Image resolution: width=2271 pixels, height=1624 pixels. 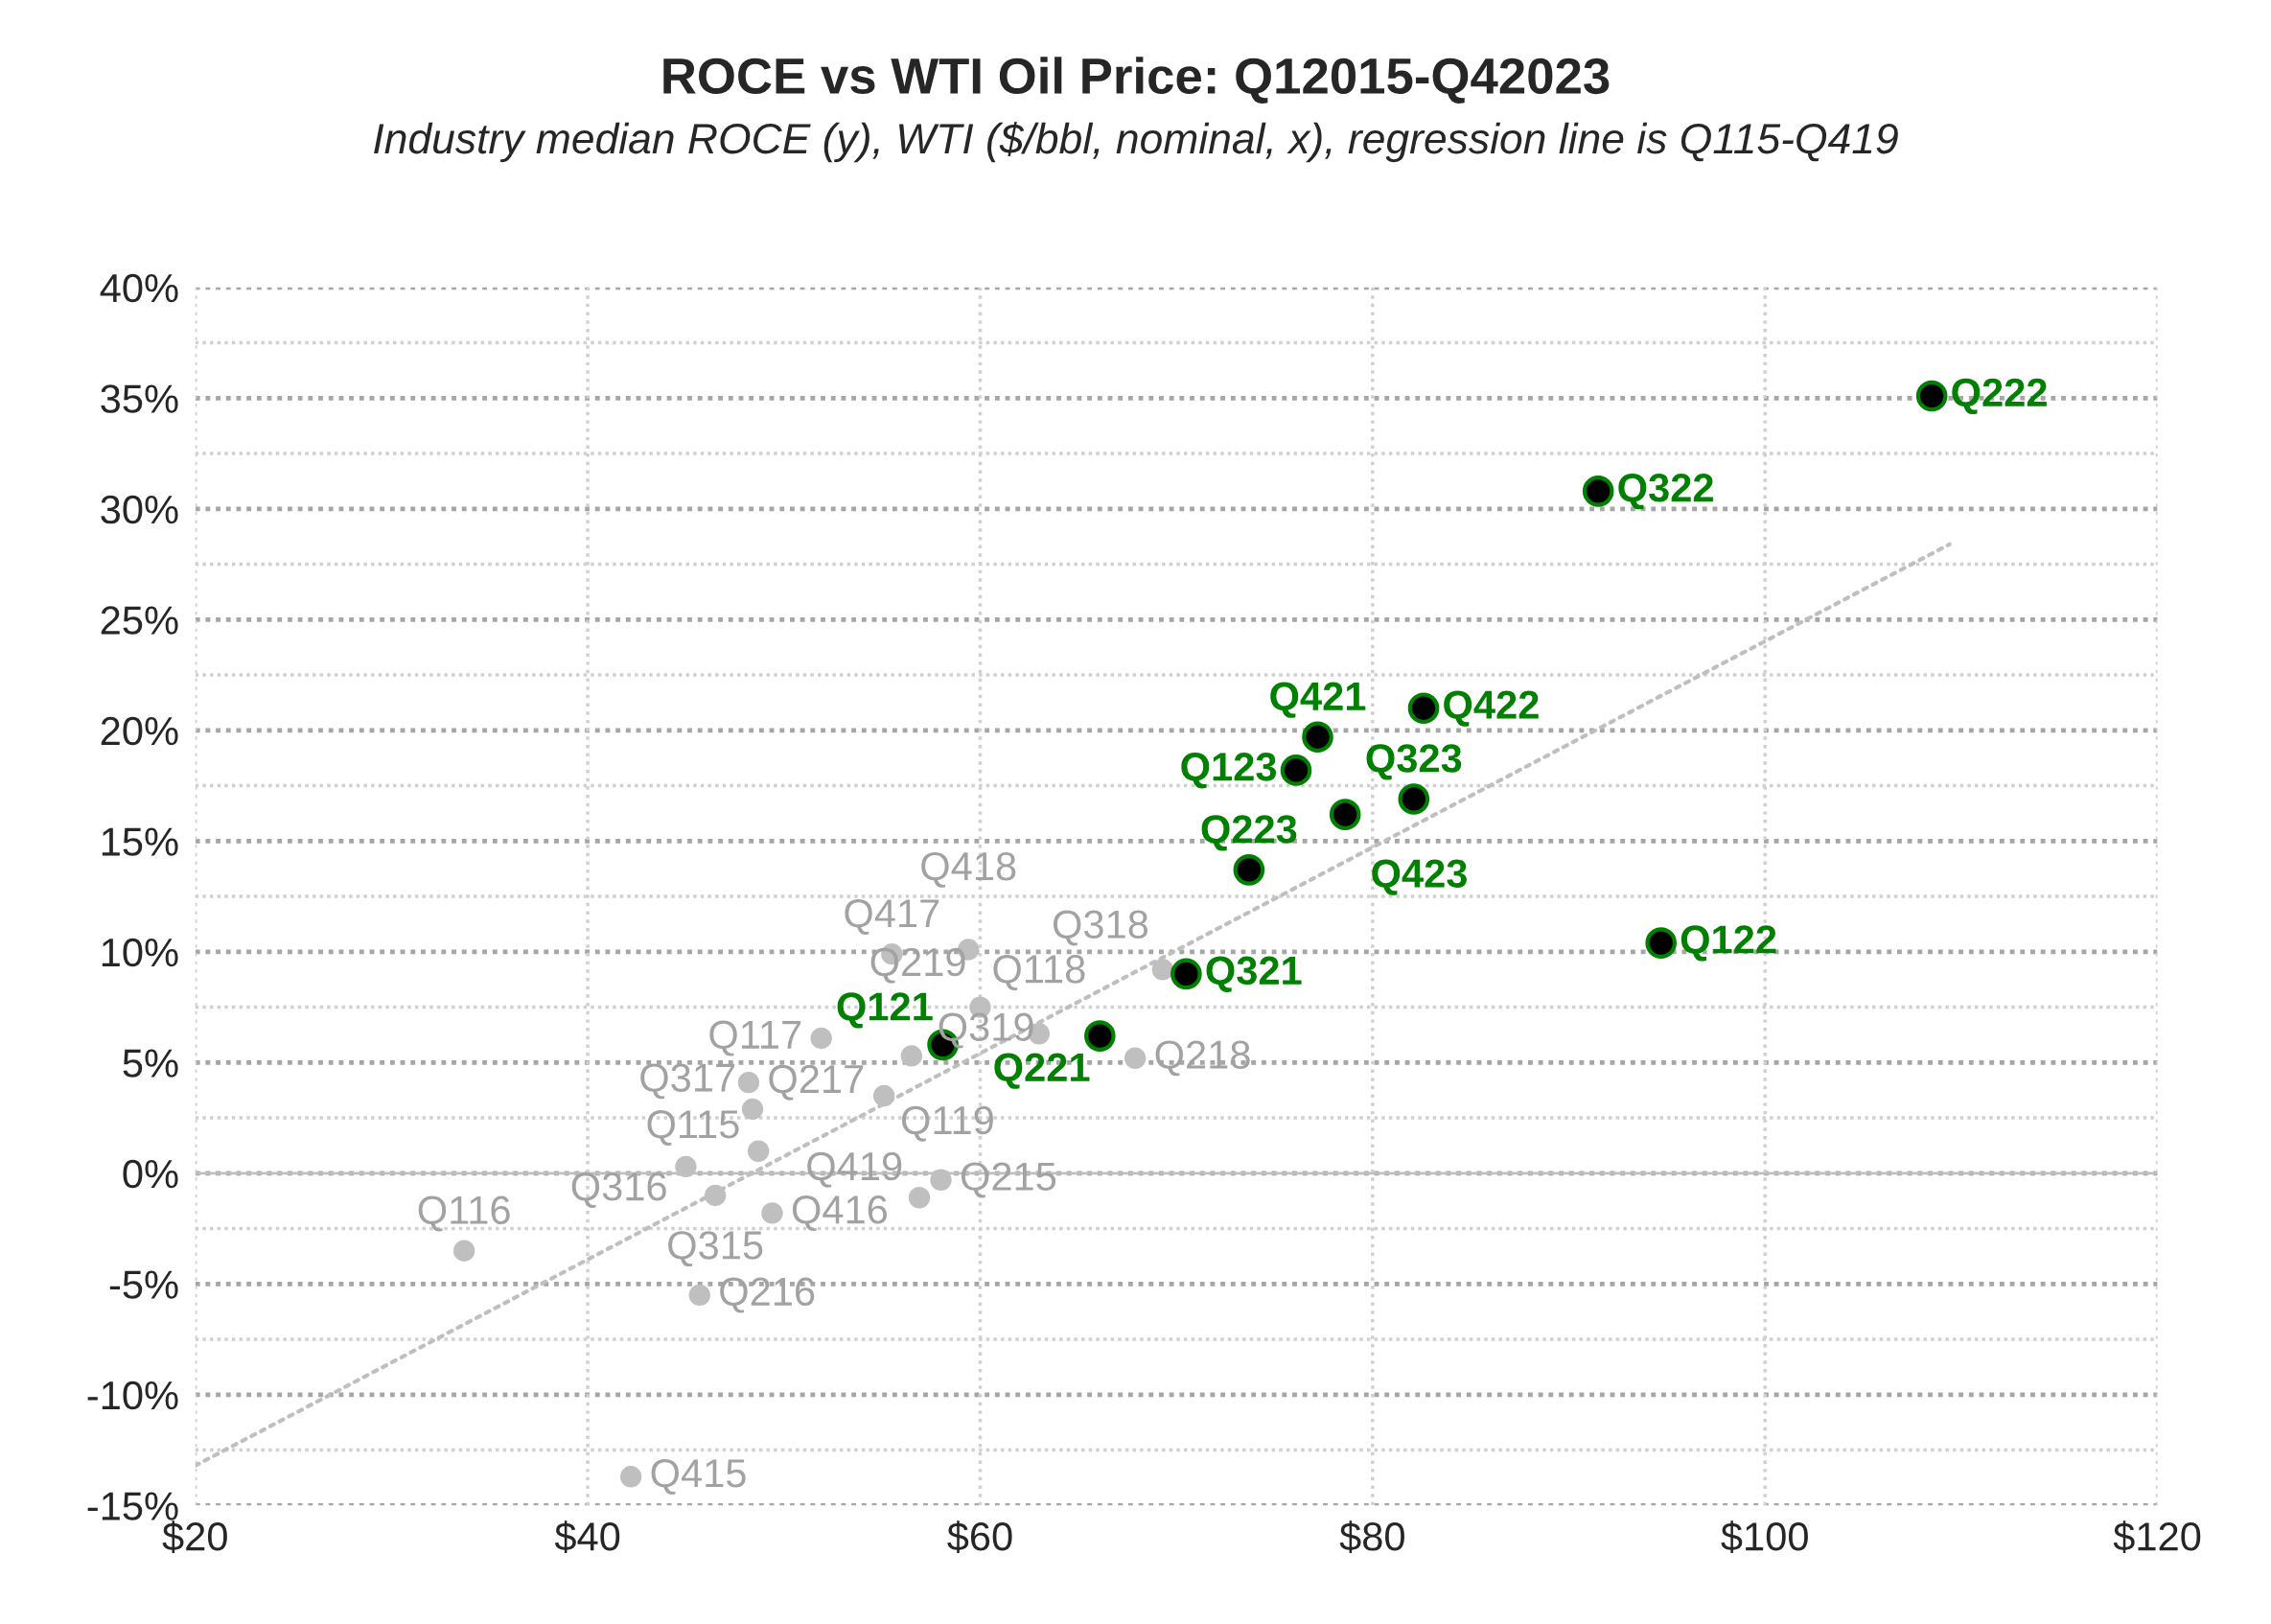 I want to click on data-label: Q423, so click(x=1419, y=877).